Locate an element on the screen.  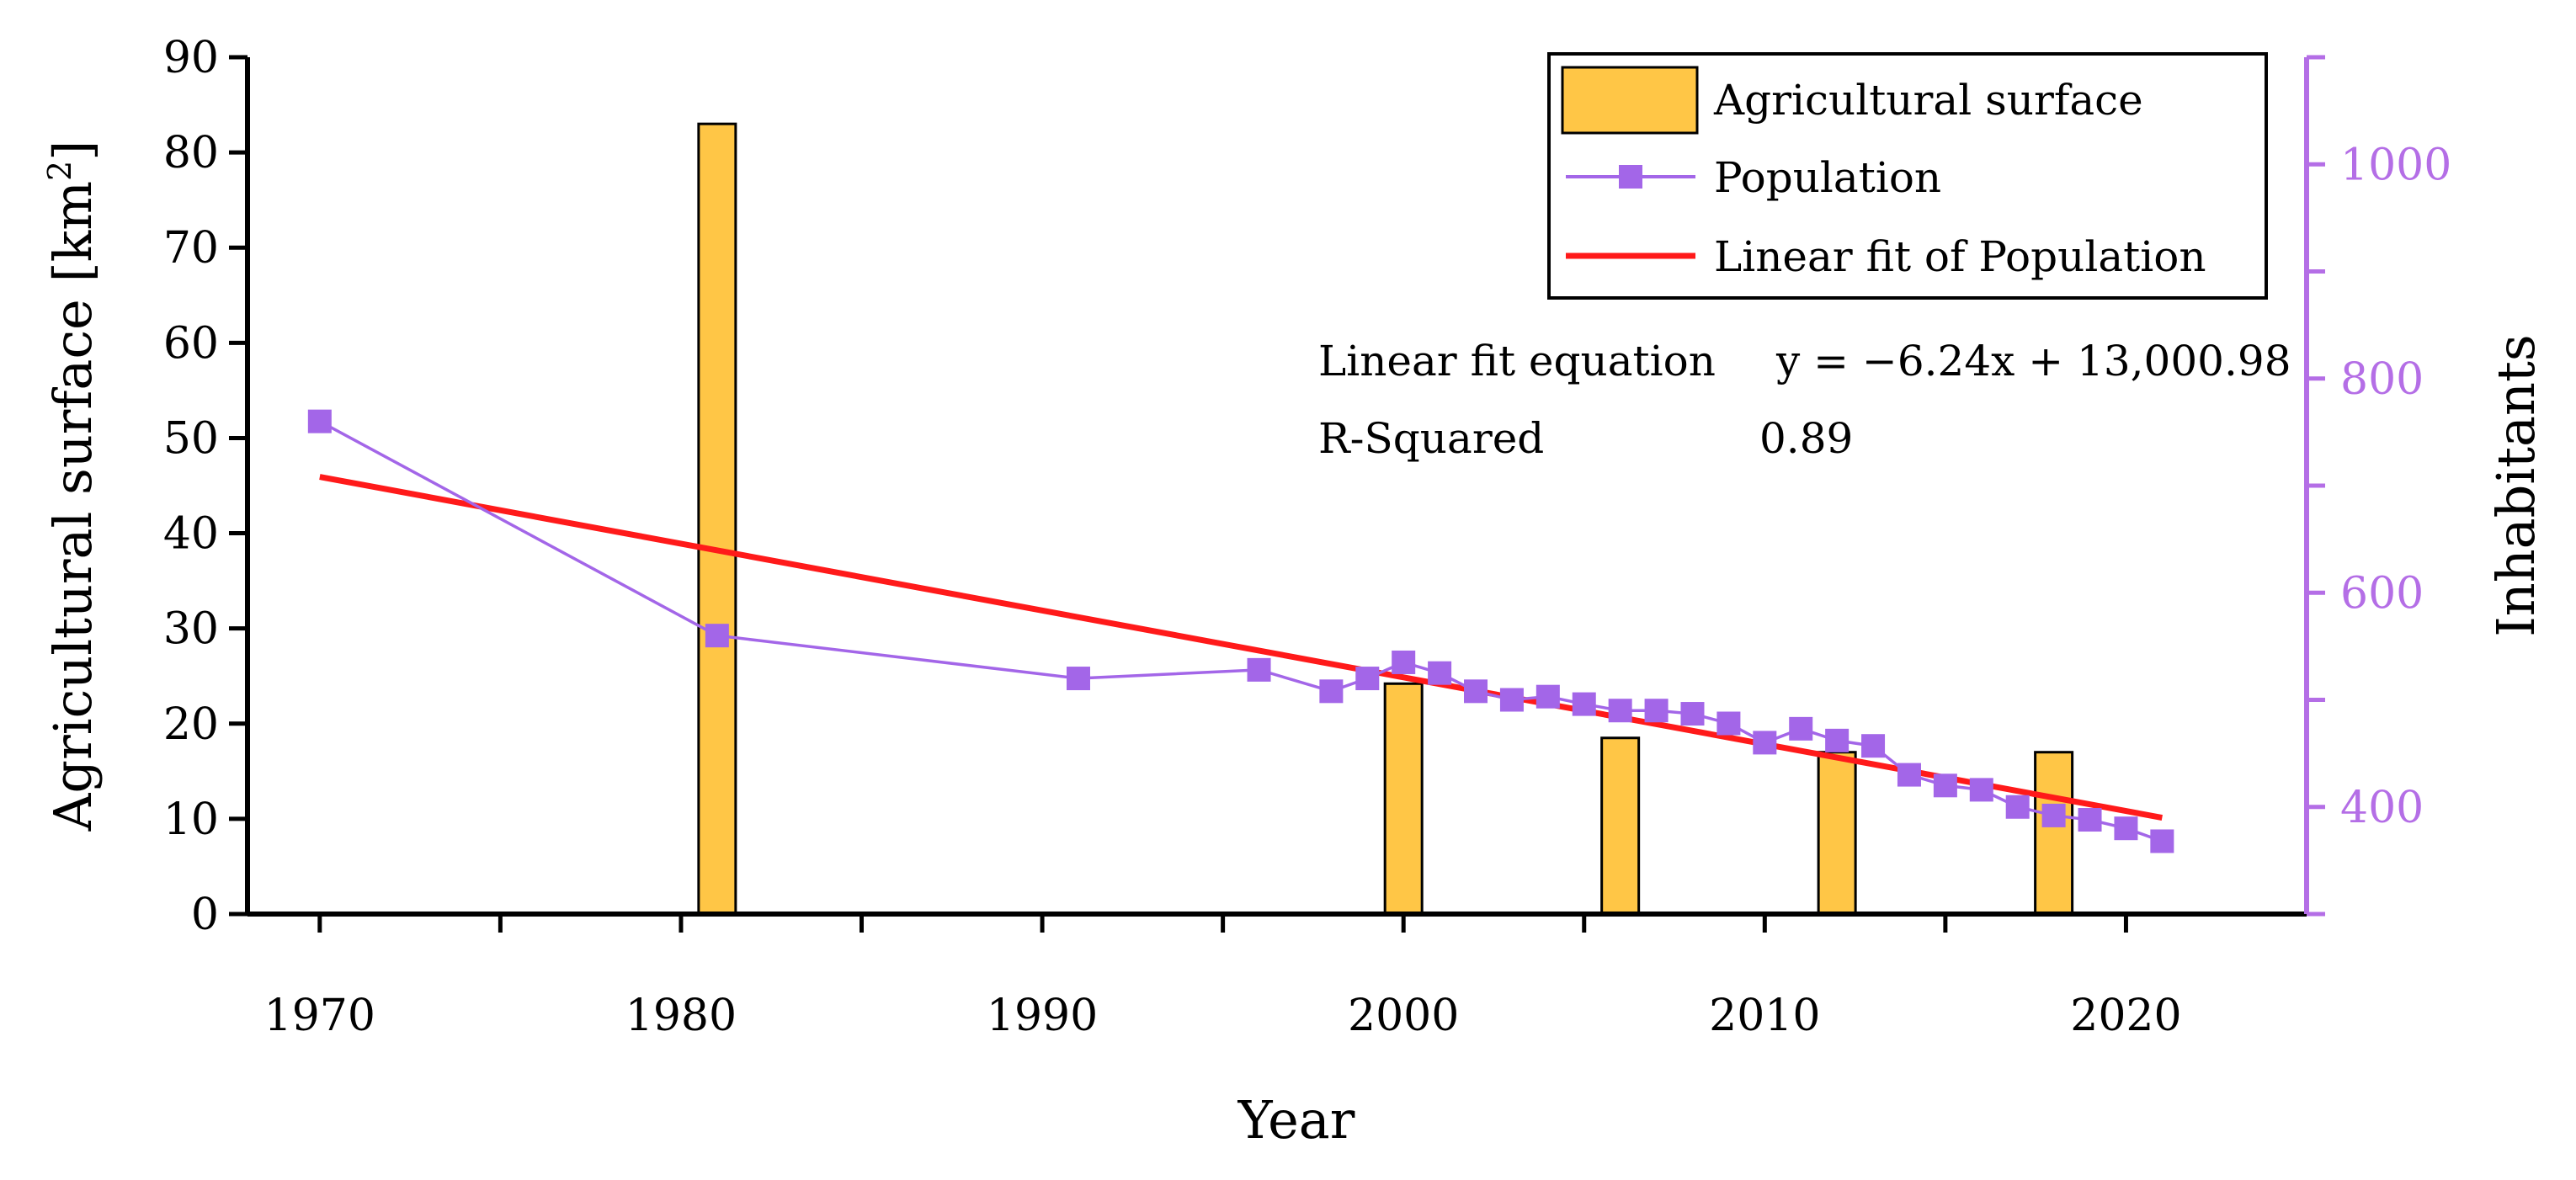
population-point-1970 is located at coordinates (320, 421).